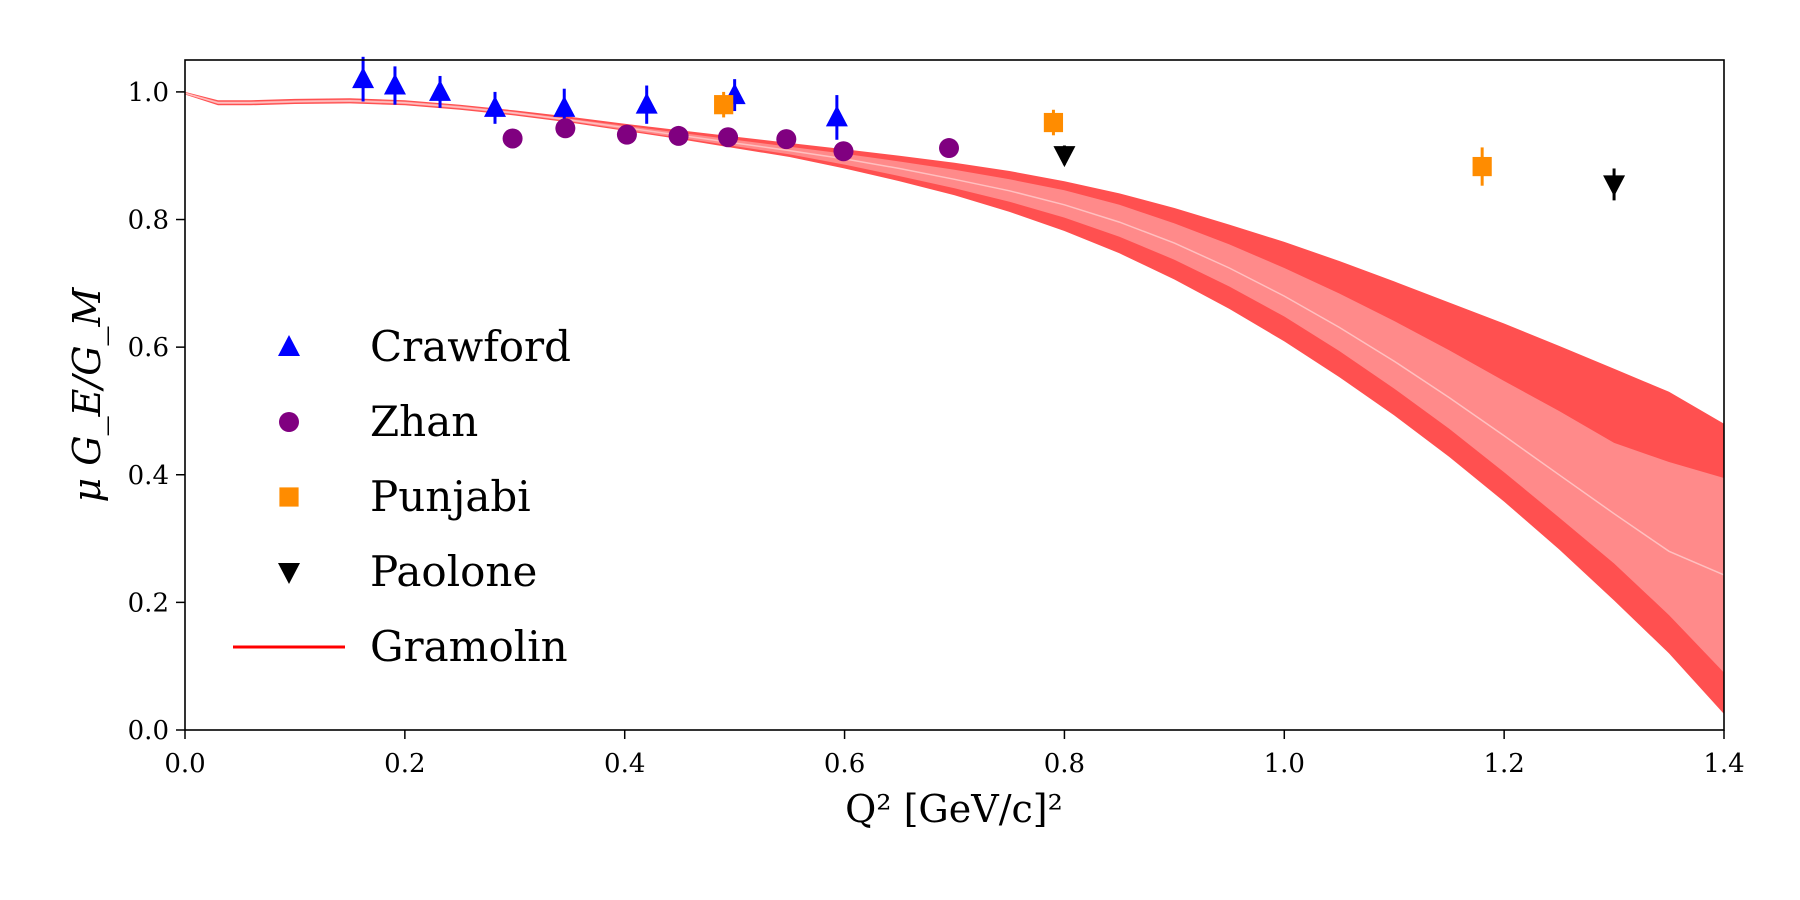 This screenshot has width=1800, height=900. Describe the element at coordinates (424, 421) in the screenshot. I see `legend-zhan-label: Zhan` at that location.